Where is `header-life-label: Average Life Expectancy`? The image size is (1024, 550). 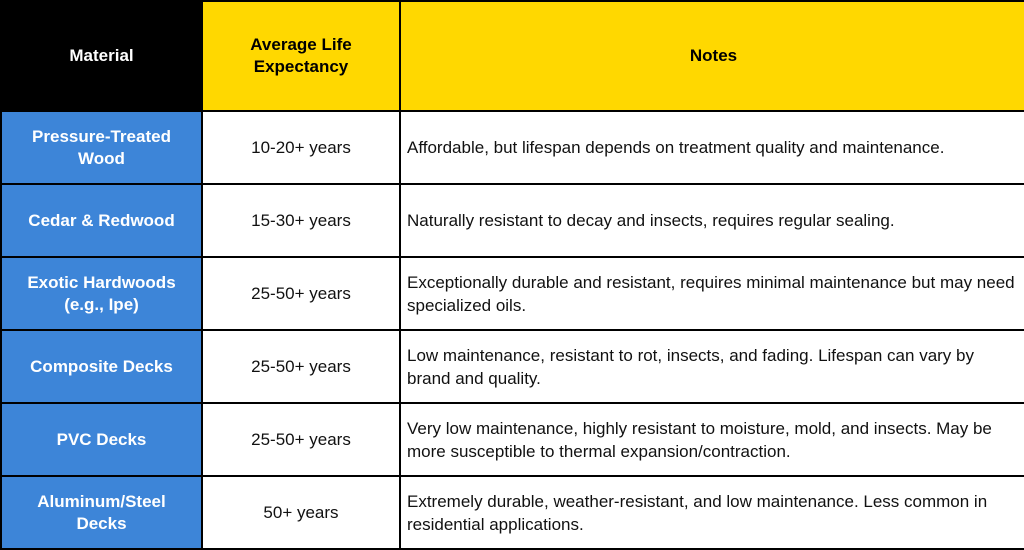
header-life-label: Average Life Expectancy is located at coordinates (301, 55).